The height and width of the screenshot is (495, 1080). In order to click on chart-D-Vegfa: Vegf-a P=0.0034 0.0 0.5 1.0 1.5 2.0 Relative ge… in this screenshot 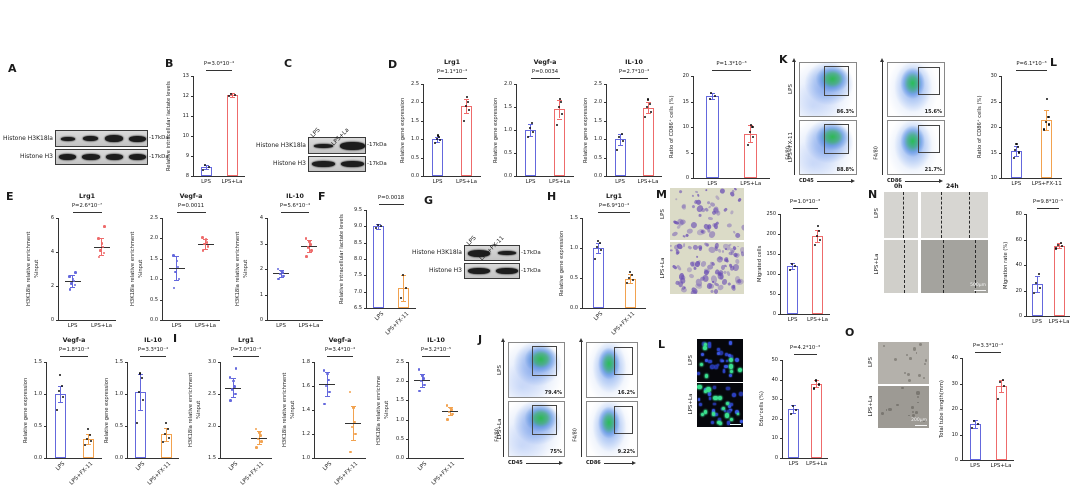, I will do `click(535, 123)`.